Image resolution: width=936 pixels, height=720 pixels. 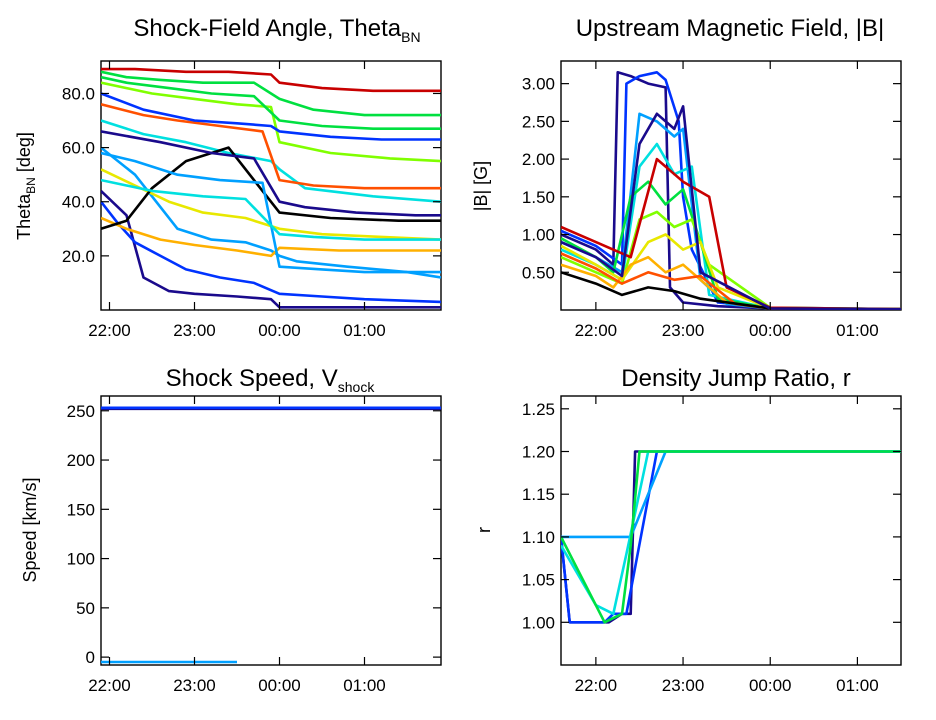 What do you see at coordinates (730, 28) in the screenshot?
I see `chart-title: Upstream Magnetic Field, |B|` at bounding box center [730, 28].